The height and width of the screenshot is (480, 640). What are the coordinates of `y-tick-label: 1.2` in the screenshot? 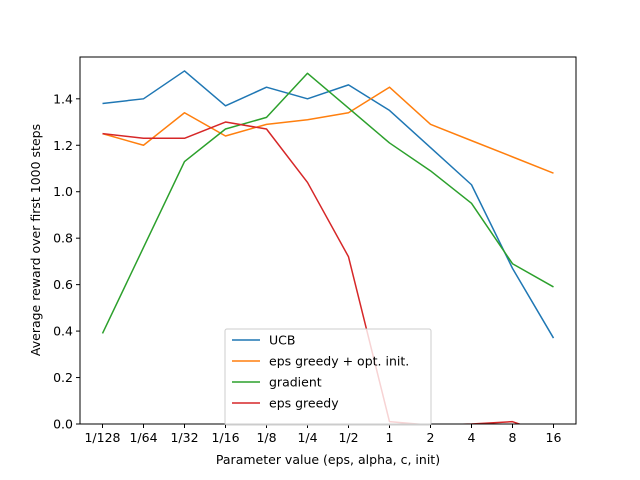 It's located at (63, 145).